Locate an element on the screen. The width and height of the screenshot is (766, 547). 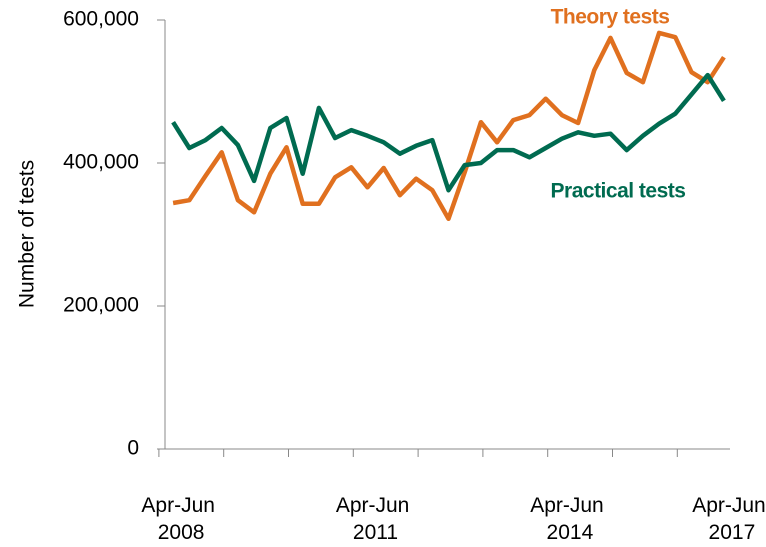
x-tick-label-line: 2011 is located at coordinates (375, 532).